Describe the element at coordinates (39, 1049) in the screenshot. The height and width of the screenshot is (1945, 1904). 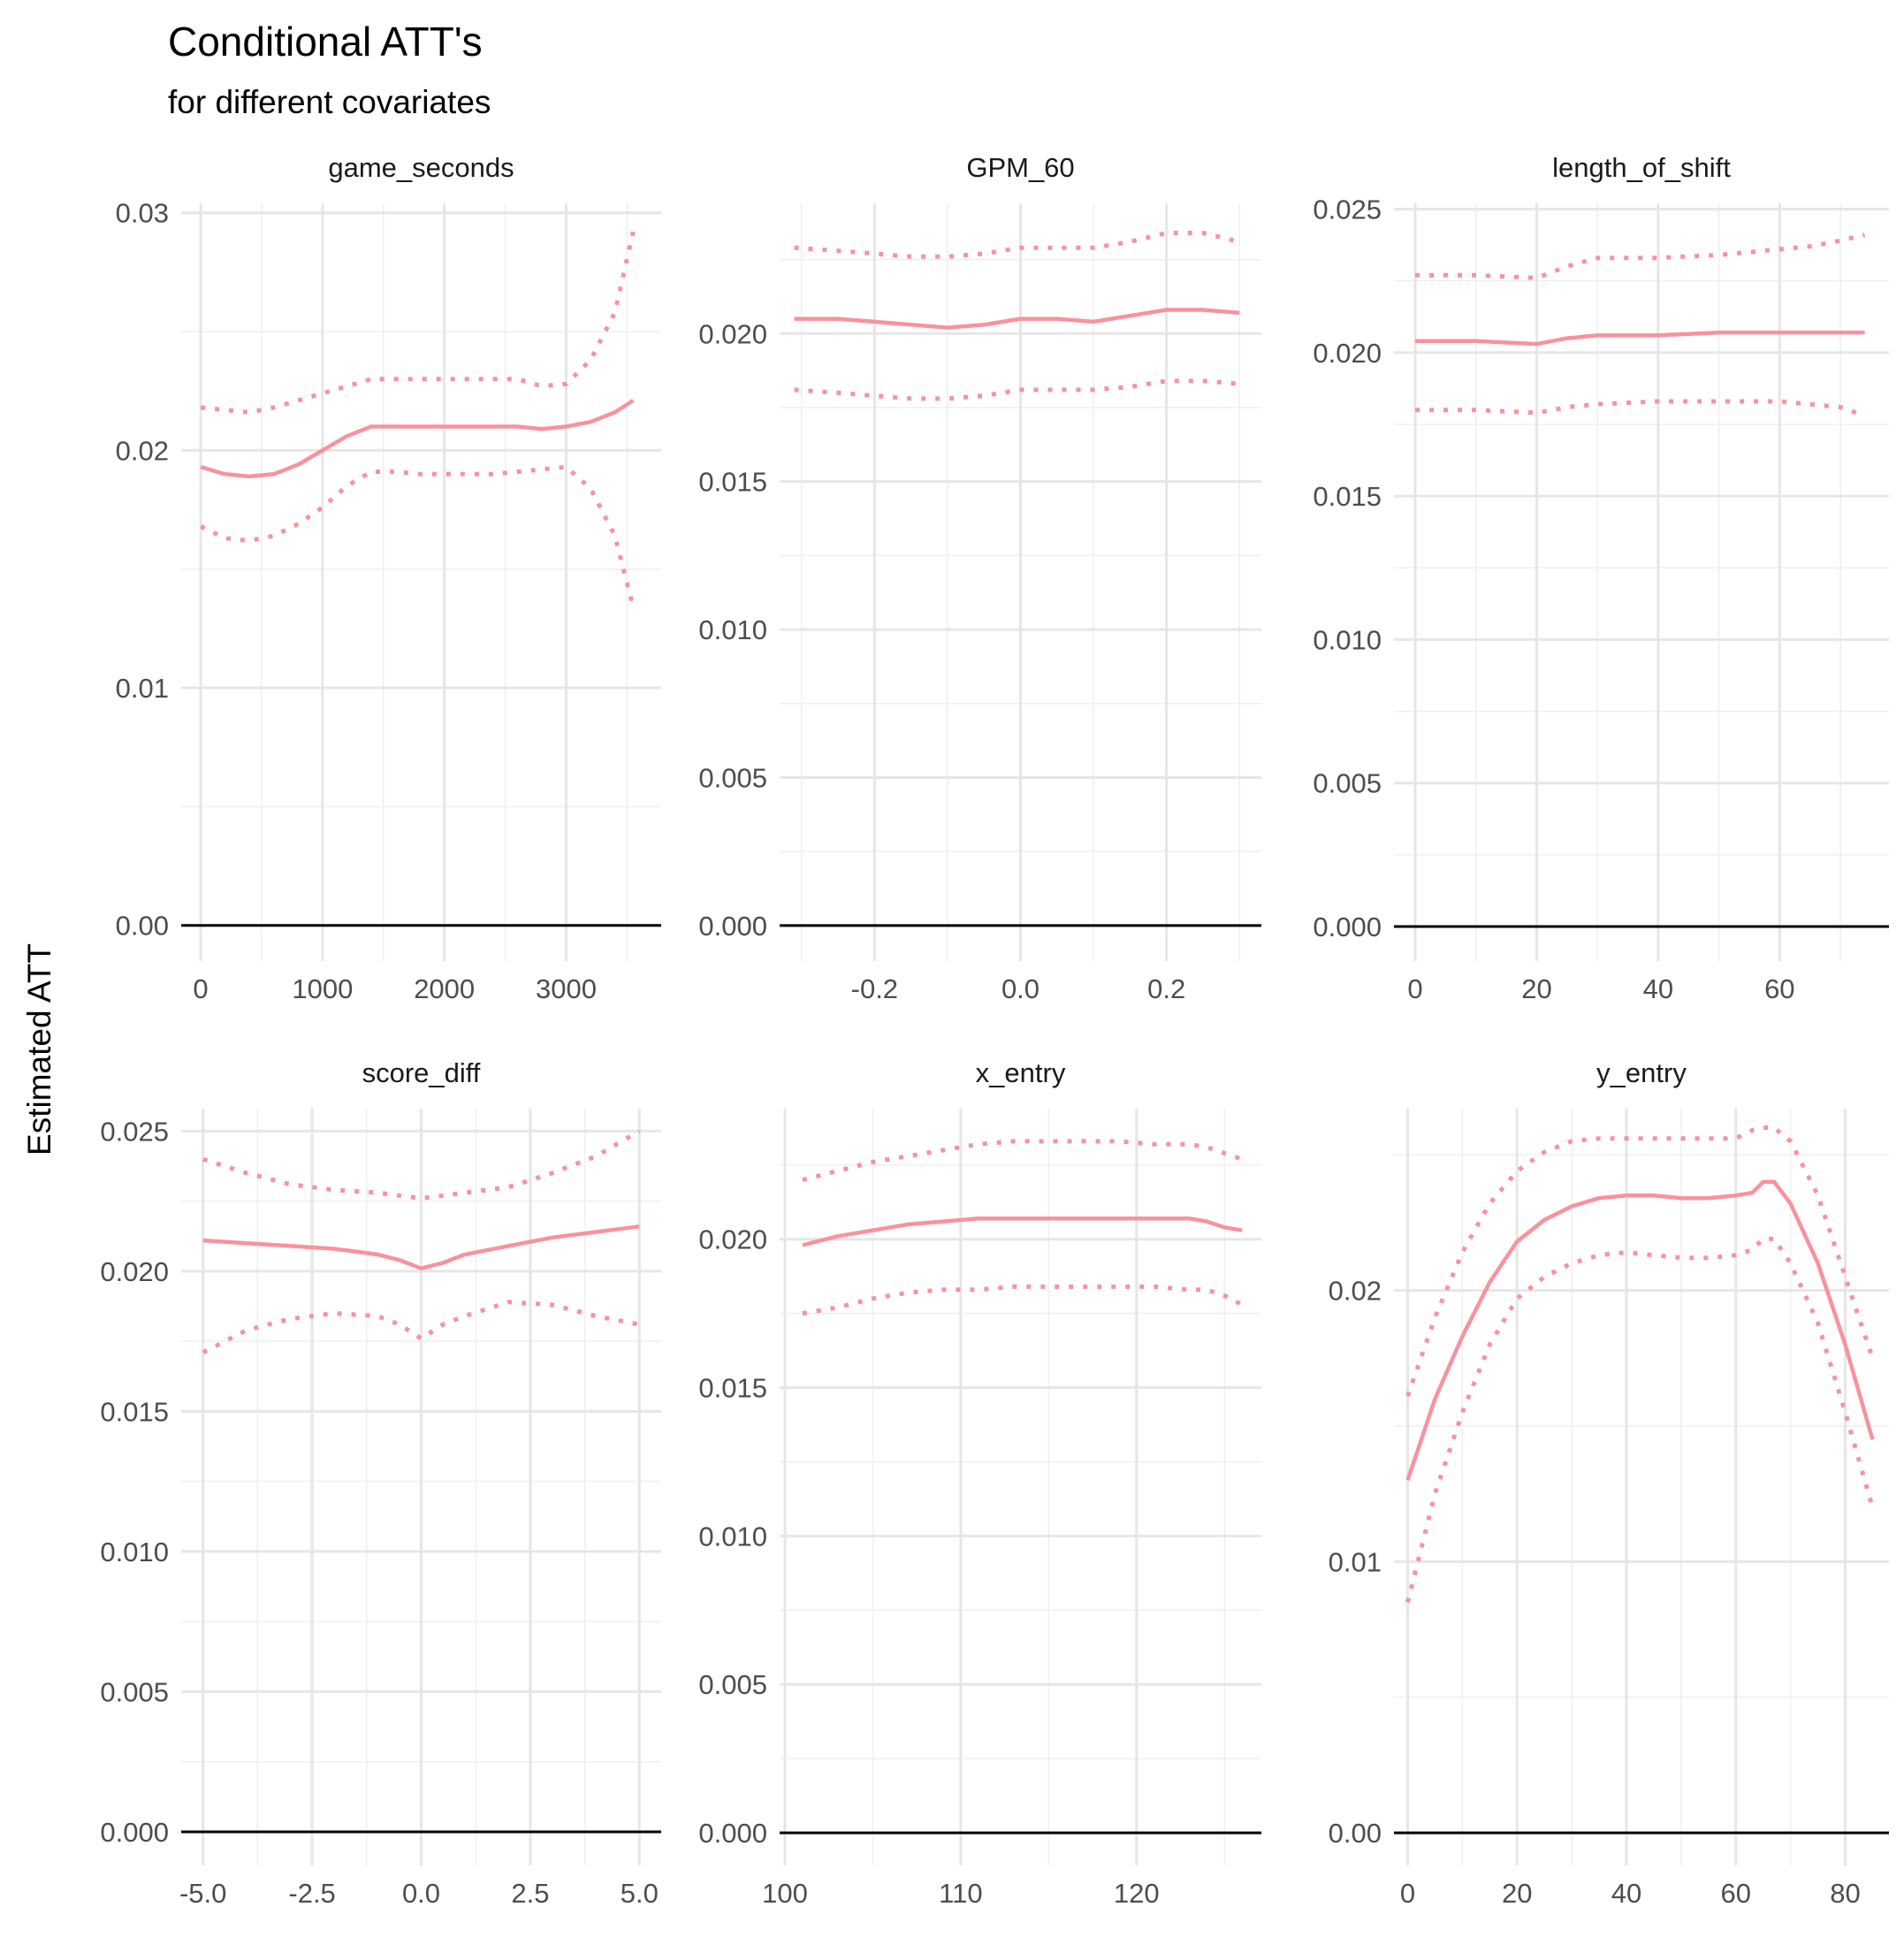
I see `y-axis-label: Estimated ATT` at that location.